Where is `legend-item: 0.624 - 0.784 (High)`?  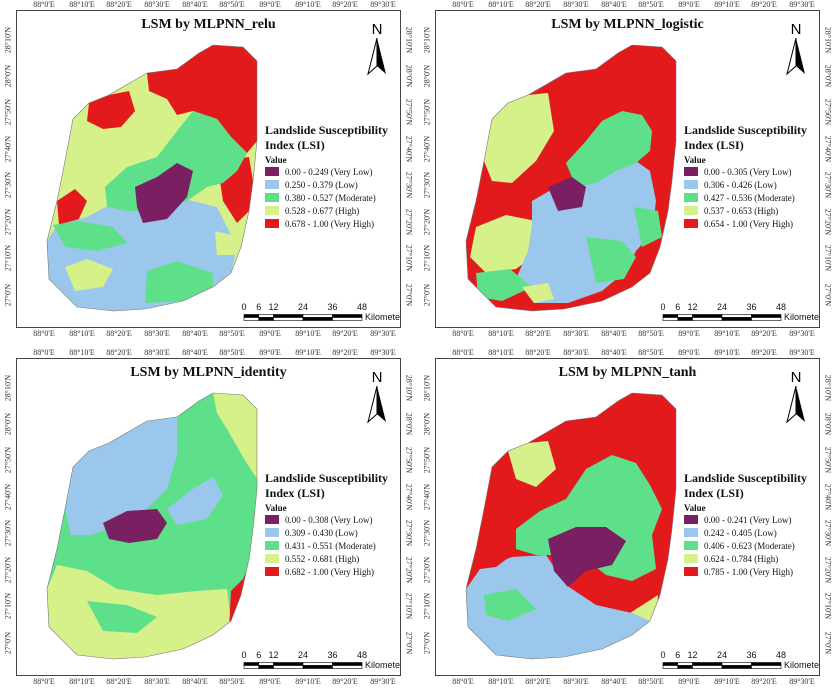 legend-item: 0.624 - 0.784 (High) is located at coordinates (751, 558).